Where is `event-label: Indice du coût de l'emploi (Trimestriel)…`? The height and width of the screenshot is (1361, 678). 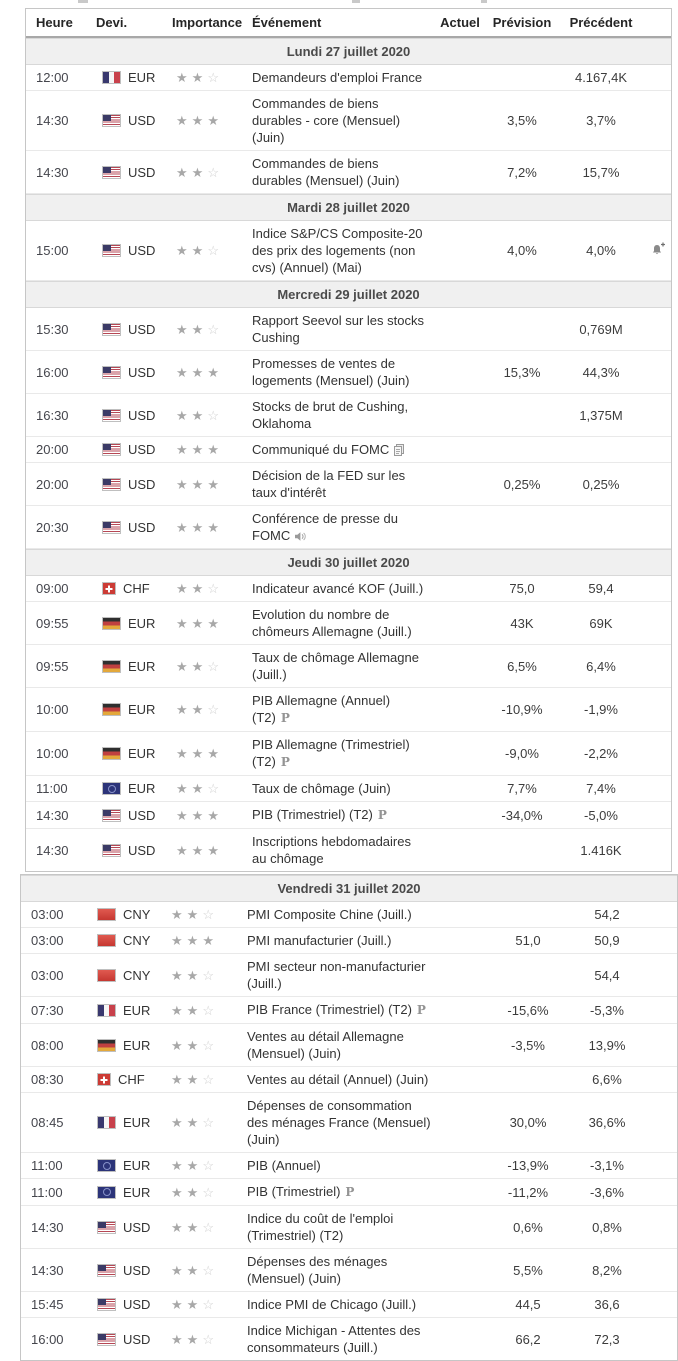
event-label: Indice du coût de l'emploi (Trimestriel)… is located at coordinates (320, 1227).